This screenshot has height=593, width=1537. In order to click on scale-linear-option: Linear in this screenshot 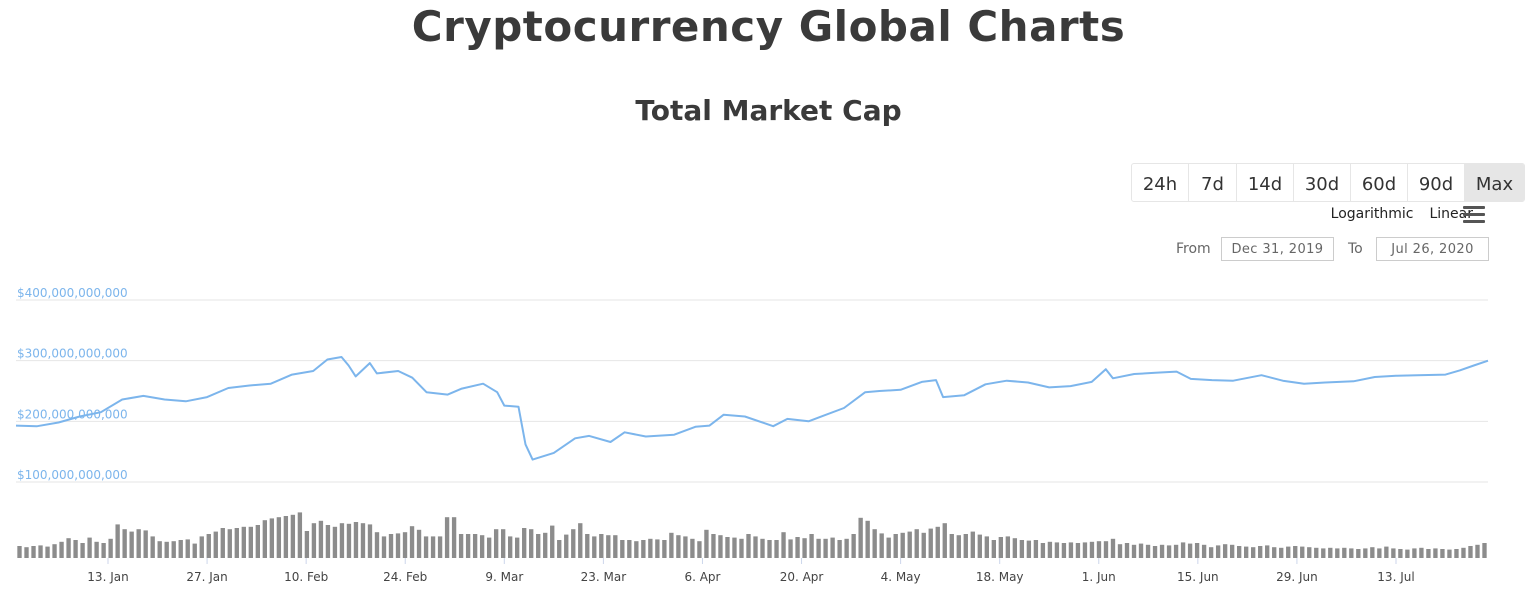, I will do `click(1451, 214)`.